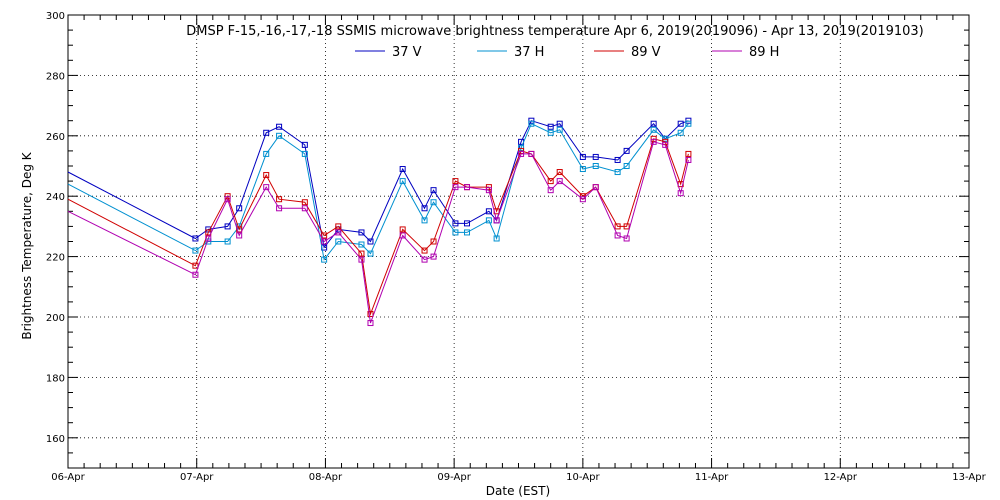 The height and width of the screenshot is (500, 1000). I want to click on legend-label: 37 V, so click(407, 52).